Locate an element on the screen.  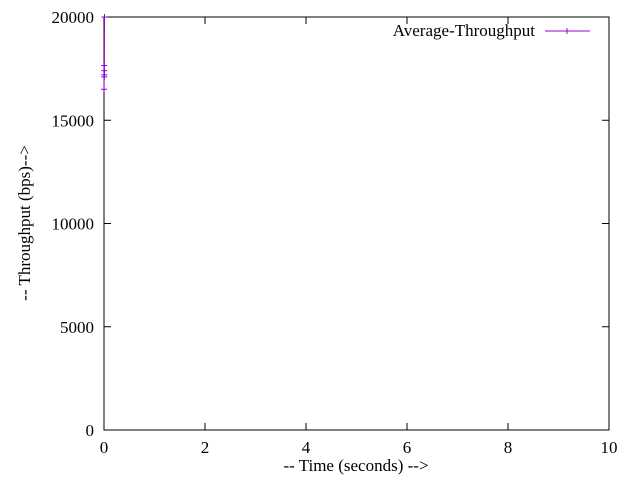
legend: Average-Throughput is located at coordinates (491, 30).